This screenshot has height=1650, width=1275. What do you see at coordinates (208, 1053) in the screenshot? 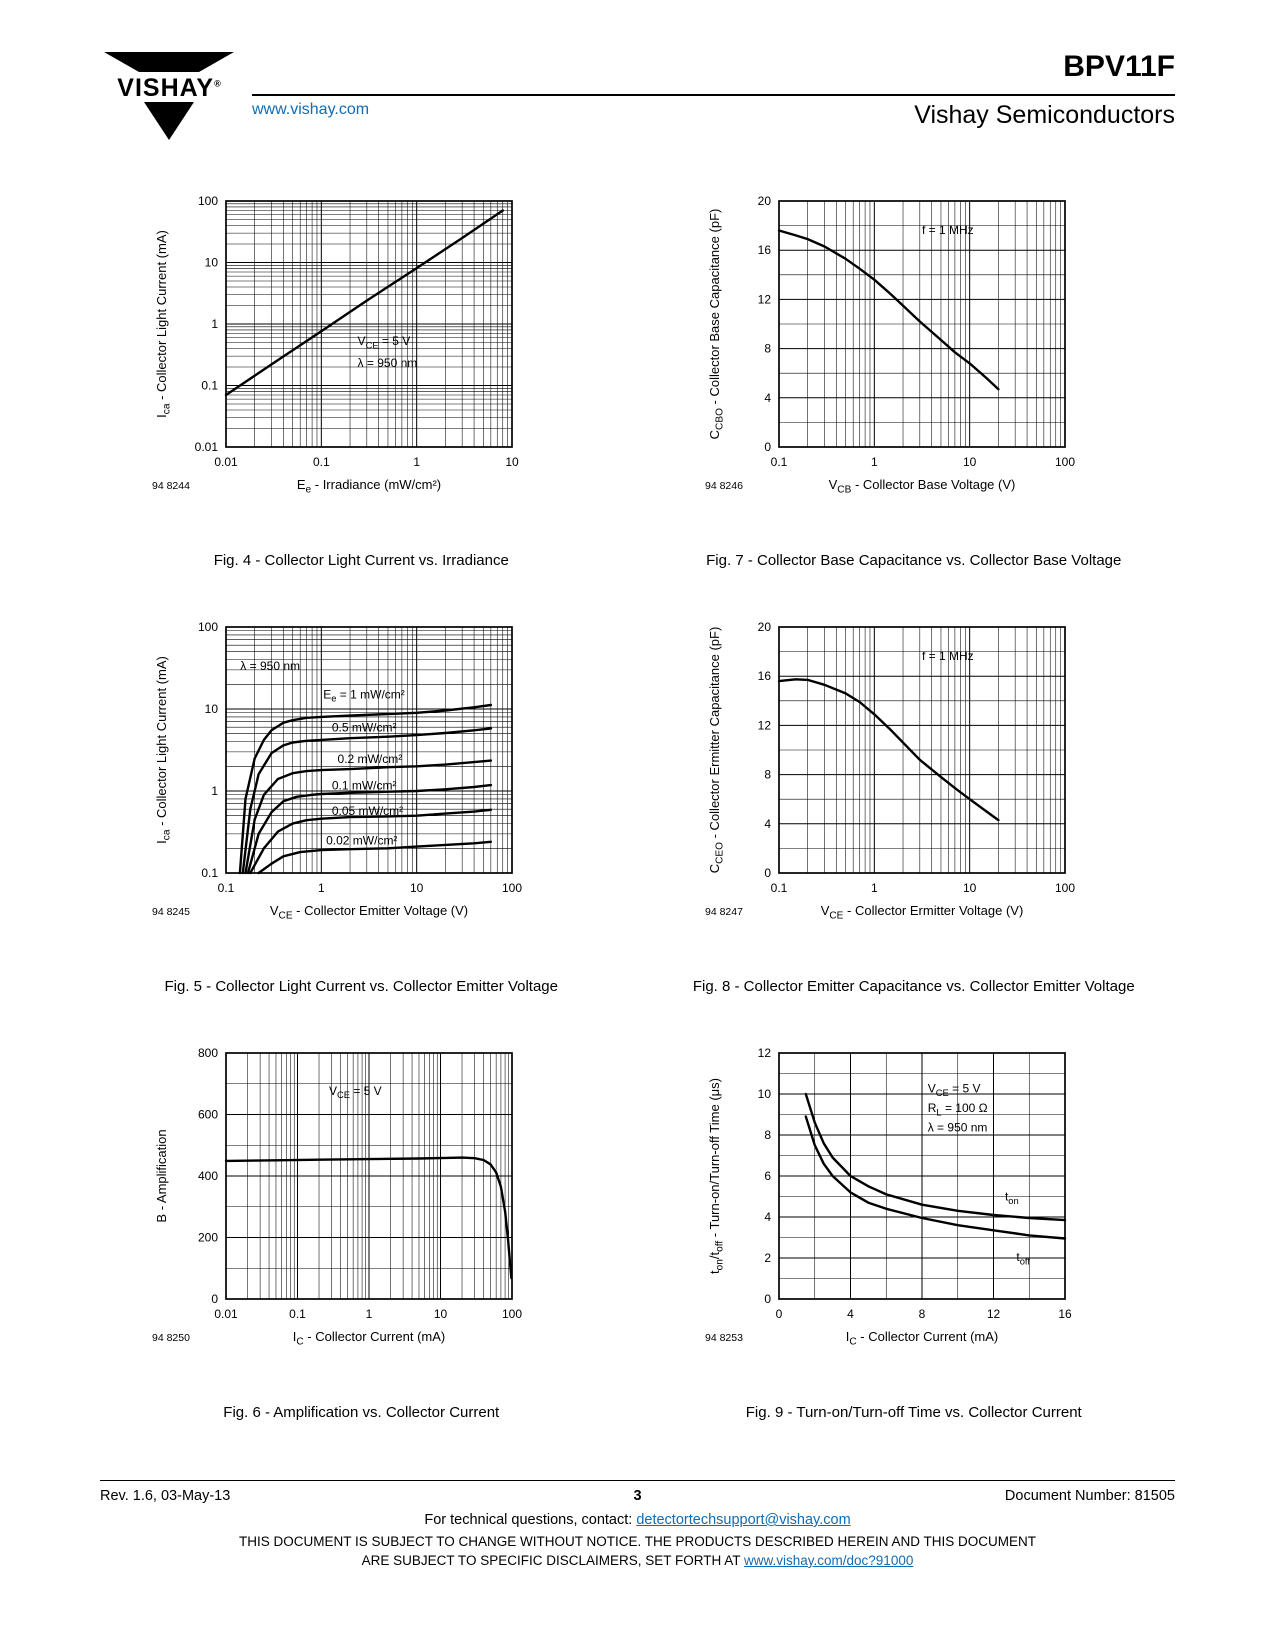
I see `svg-text: 800` at bounding box center [208, 1053].